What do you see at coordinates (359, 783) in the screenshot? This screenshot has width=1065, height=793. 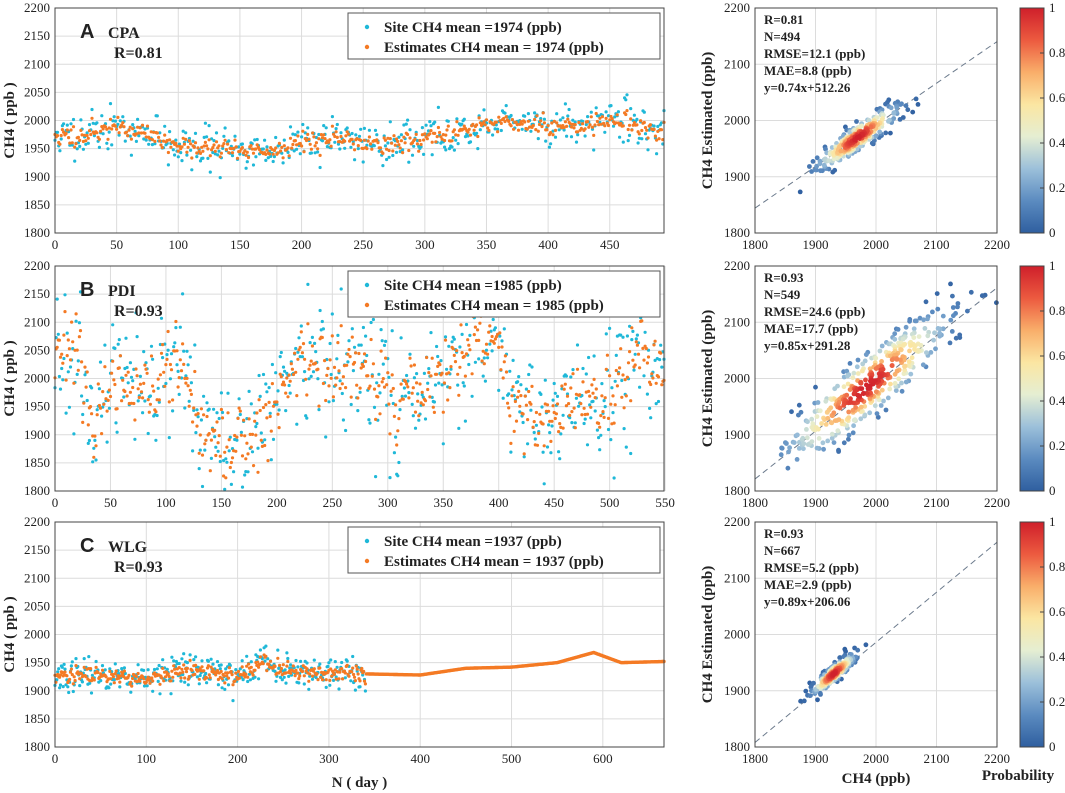 I see `x-axis-label: N ( day )` at bounding box center [359, 783].